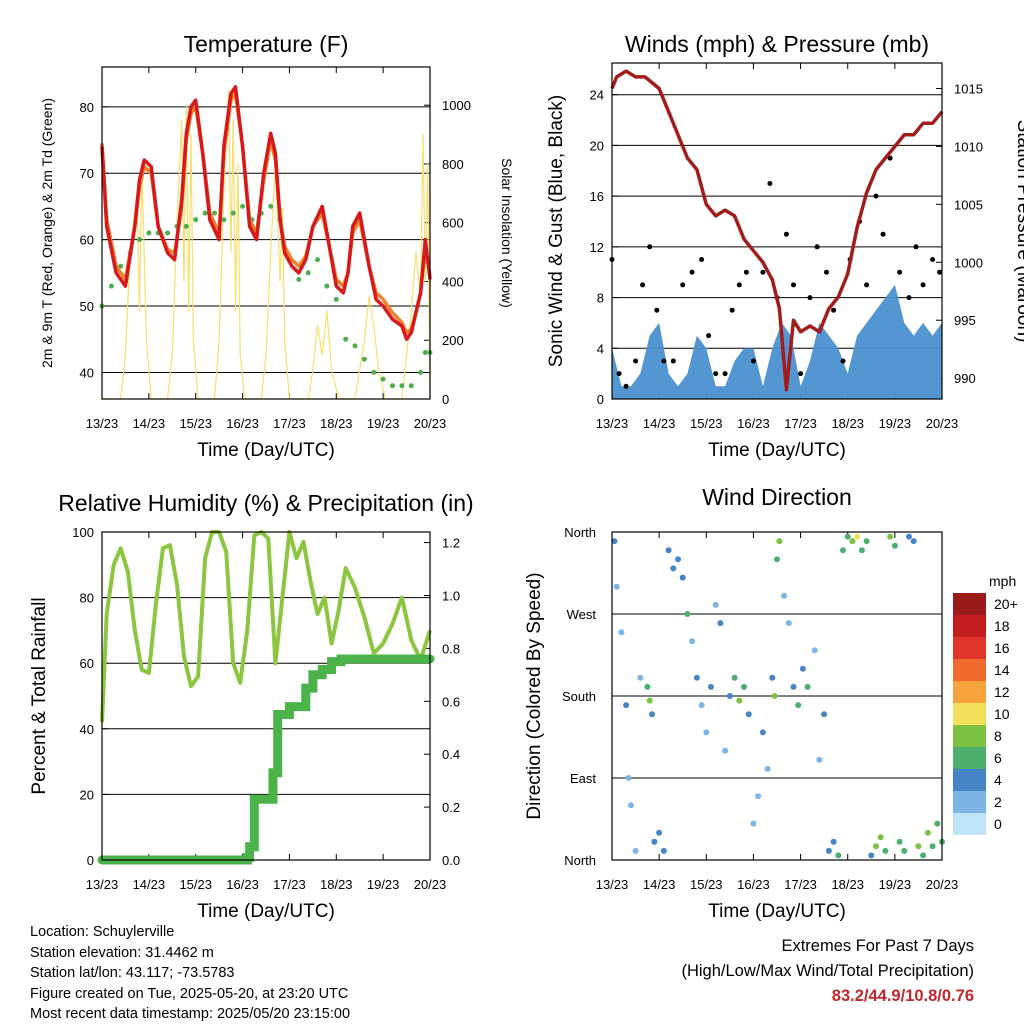 The height and width of the screenshot is (1025, 1024). Describe the element at coordinates (965, 378) in the screenshot. I see `y2-tick-label: 990` at that location.